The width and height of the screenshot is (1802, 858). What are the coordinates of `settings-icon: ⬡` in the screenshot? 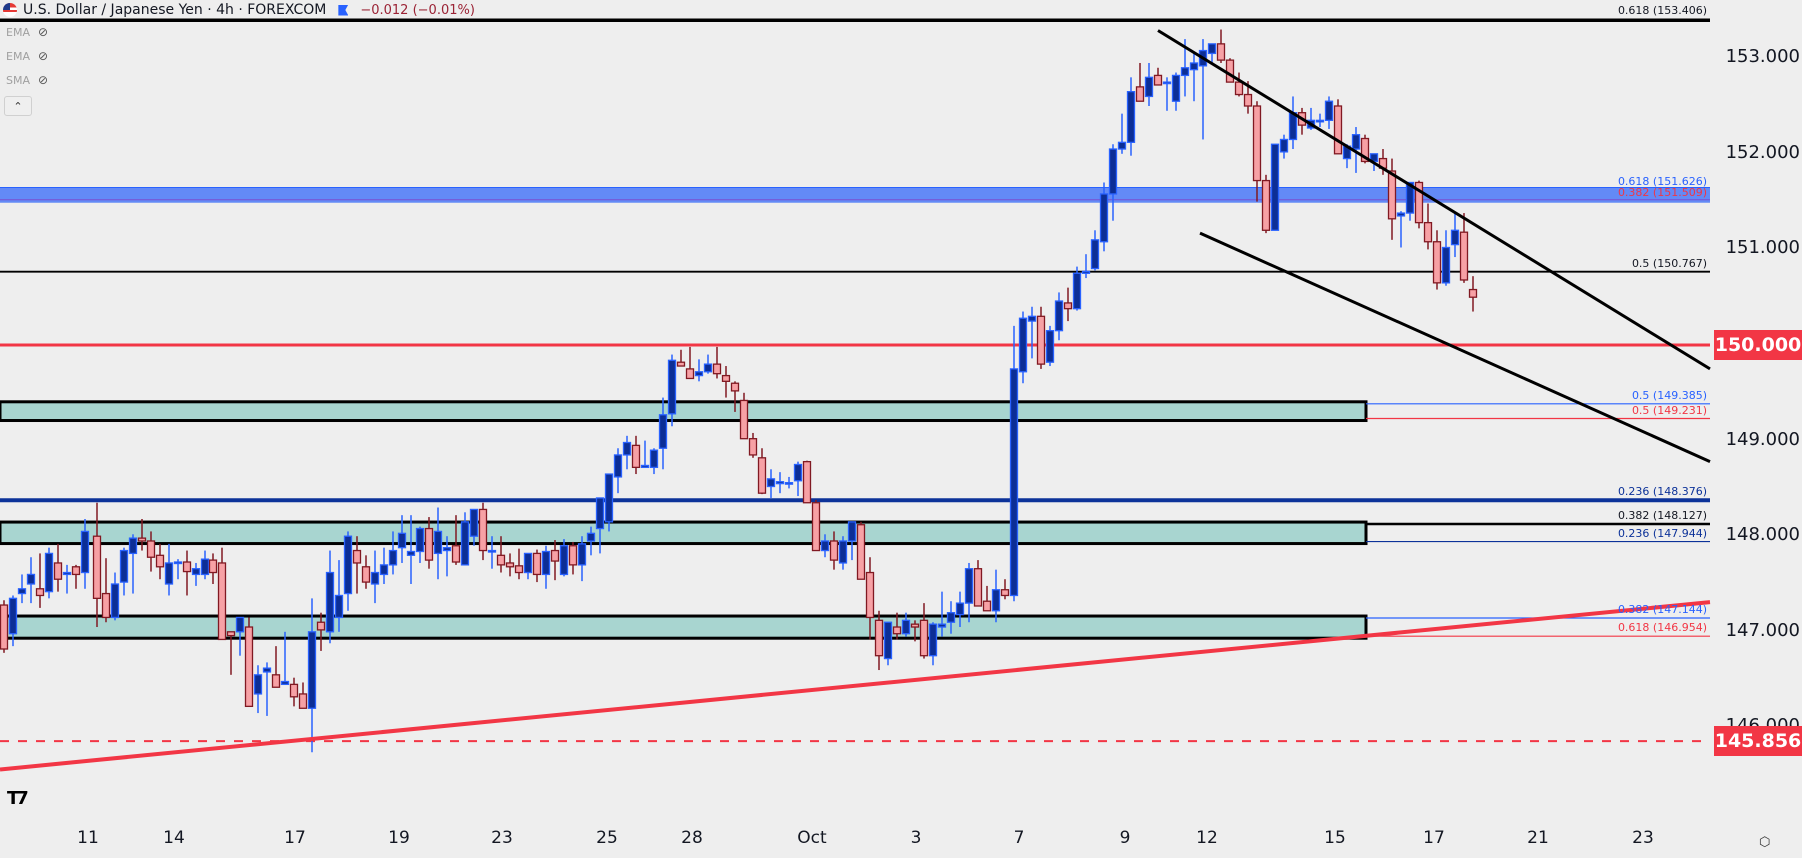 It's located at (1765, 842).